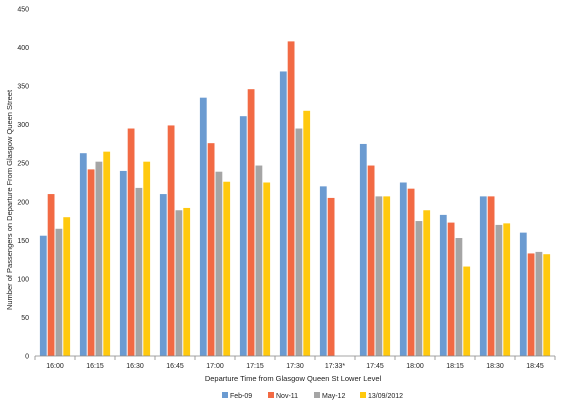  Describe the element at coordinates (23, 184) in the screenshot. I see `y-axis-ticks: 0 50 100 150 200 250 300 350 400 450` at that location.